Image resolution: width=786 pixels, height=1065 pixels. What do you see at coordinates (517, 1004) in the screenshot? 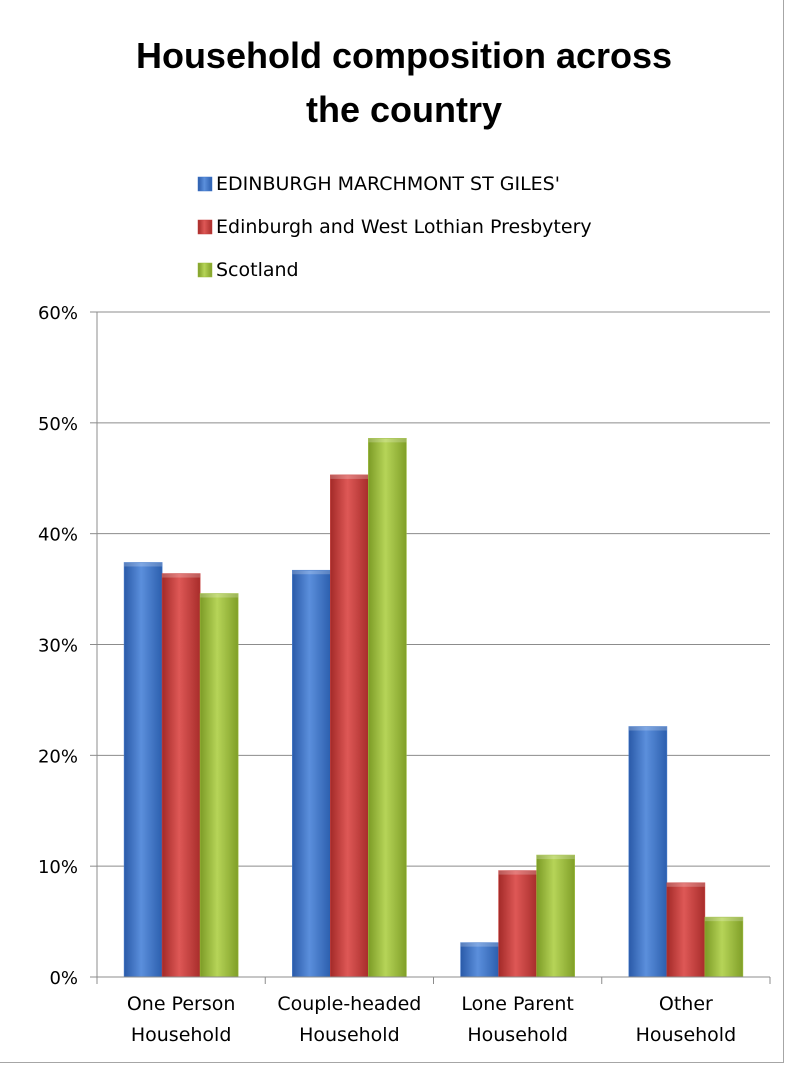
I see `x-category-label: Lone Parent` at bounding box center [517, 1004].